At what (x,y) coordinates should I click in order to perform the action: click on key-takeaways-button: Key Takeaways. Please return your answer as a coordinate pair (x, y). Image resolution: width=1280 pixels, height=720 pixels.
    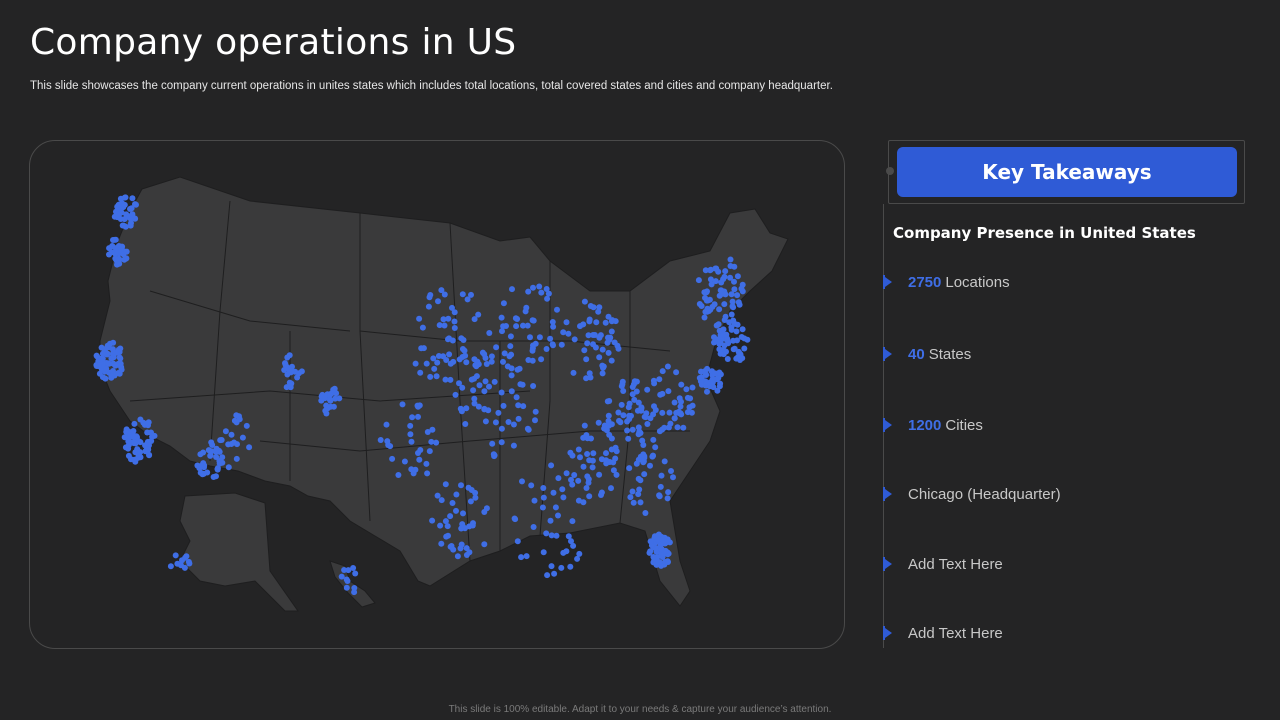
    Looking at the image, I should click on (1067, 172).